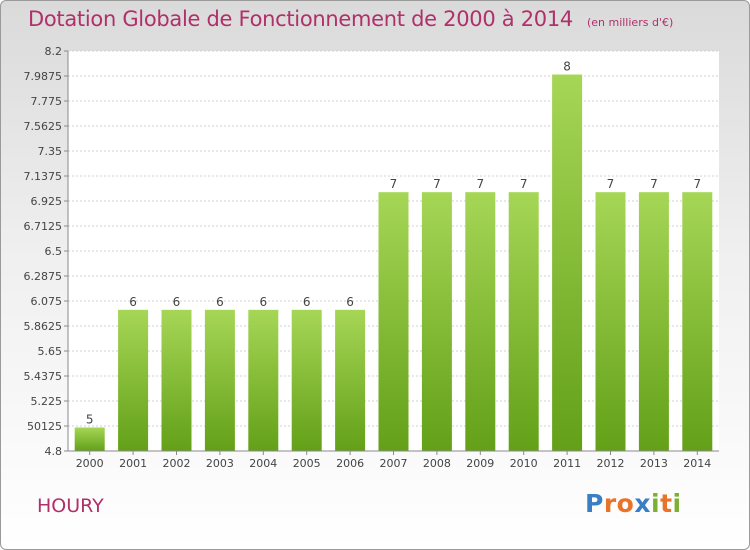  What do you see at coordinates (47, 201) in the screenshot?
I see `y-tick-label: 6.925` at bounding box center [47, 201].